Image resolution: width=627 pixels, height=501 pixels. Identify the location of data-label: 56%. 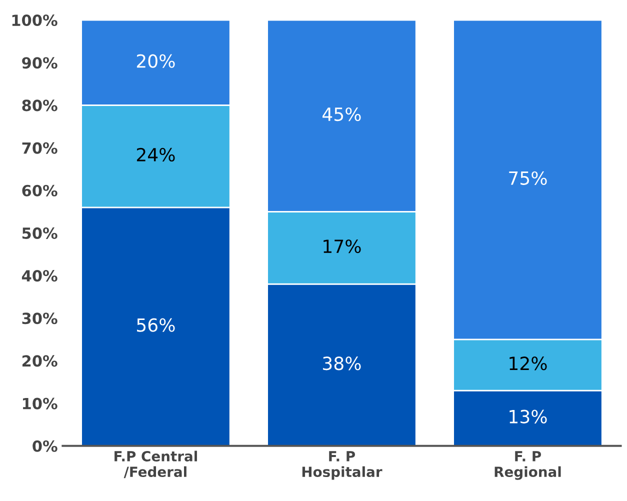
(156, 325).